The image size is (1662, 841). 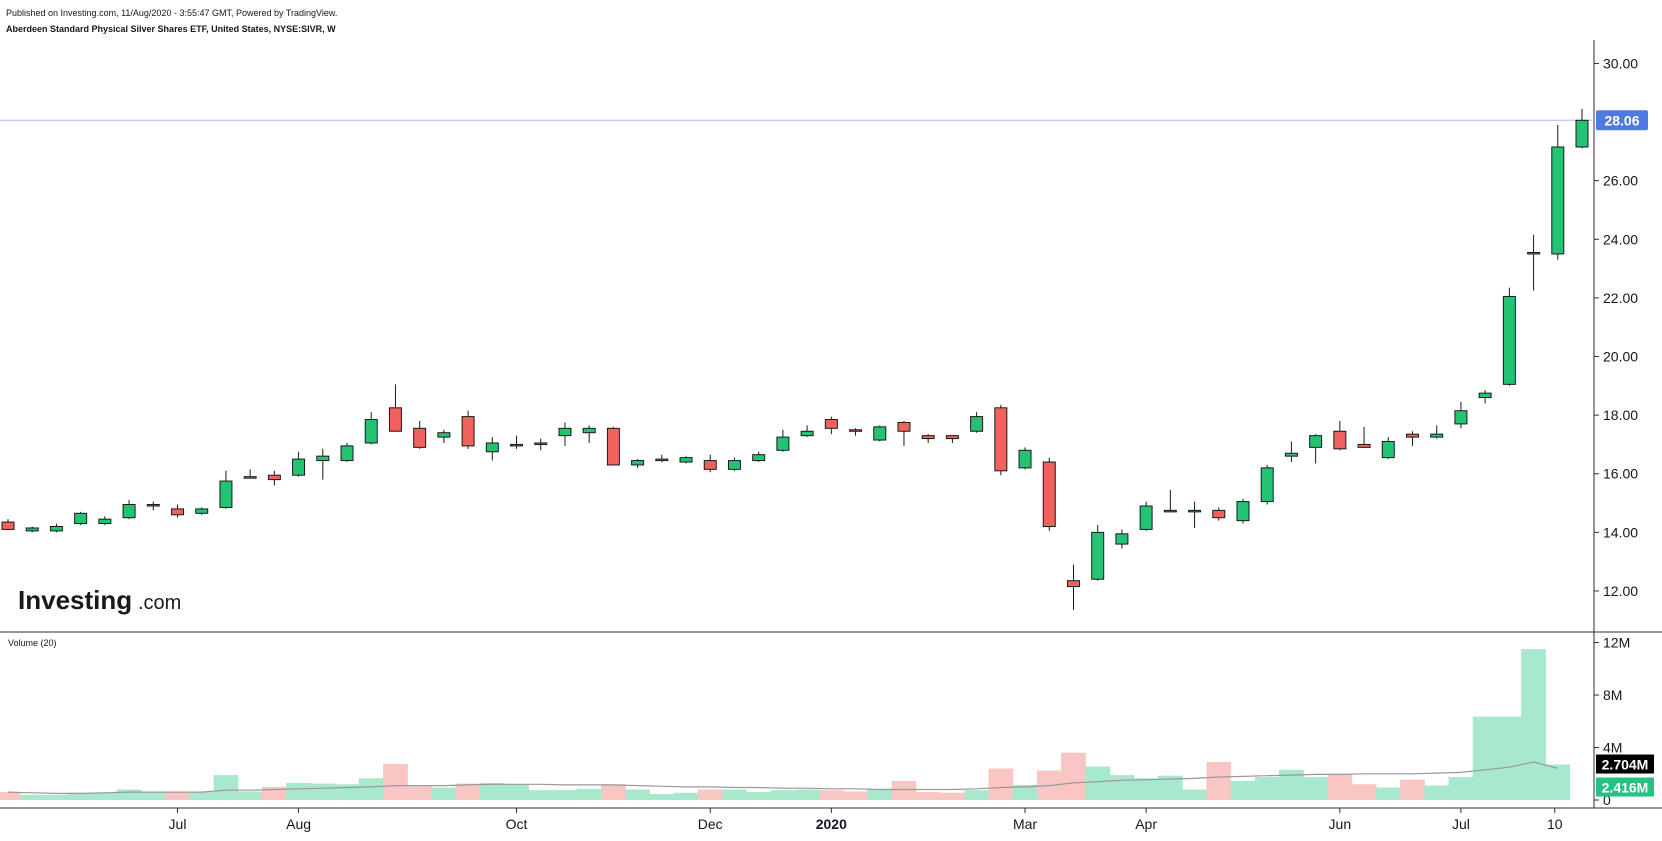 What do you see at coordinates (1620, 239) in the screenshot?
I see `price-tick-label: 24.00` at bounding box center [1620, 239].